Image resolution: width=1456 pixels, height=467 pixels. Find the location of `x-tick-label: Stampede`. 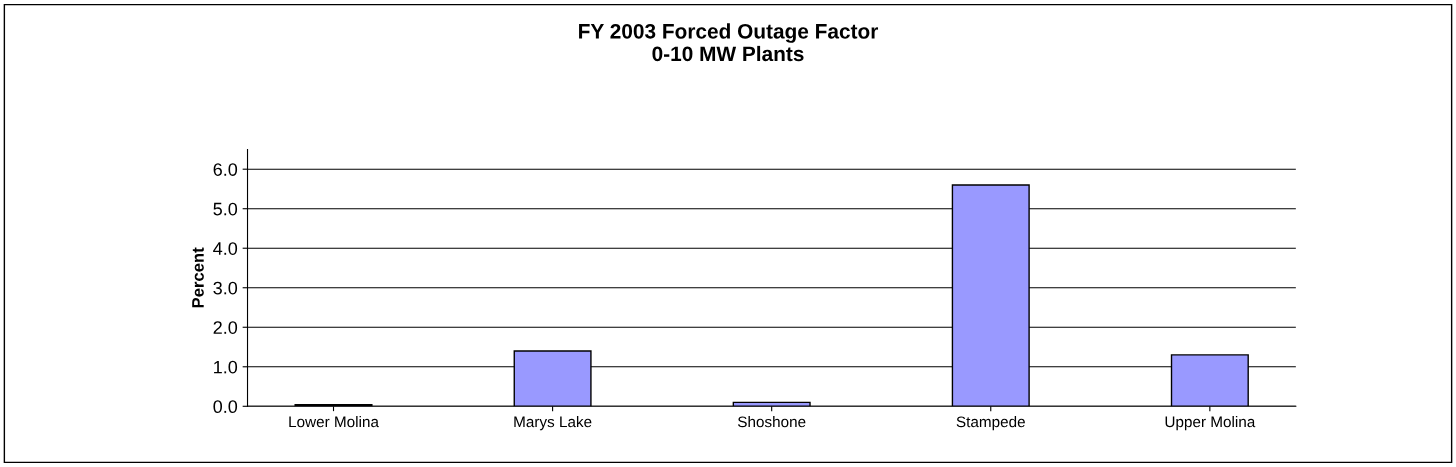

x-tick-label: Stampede is located at coordinates (990, 423).